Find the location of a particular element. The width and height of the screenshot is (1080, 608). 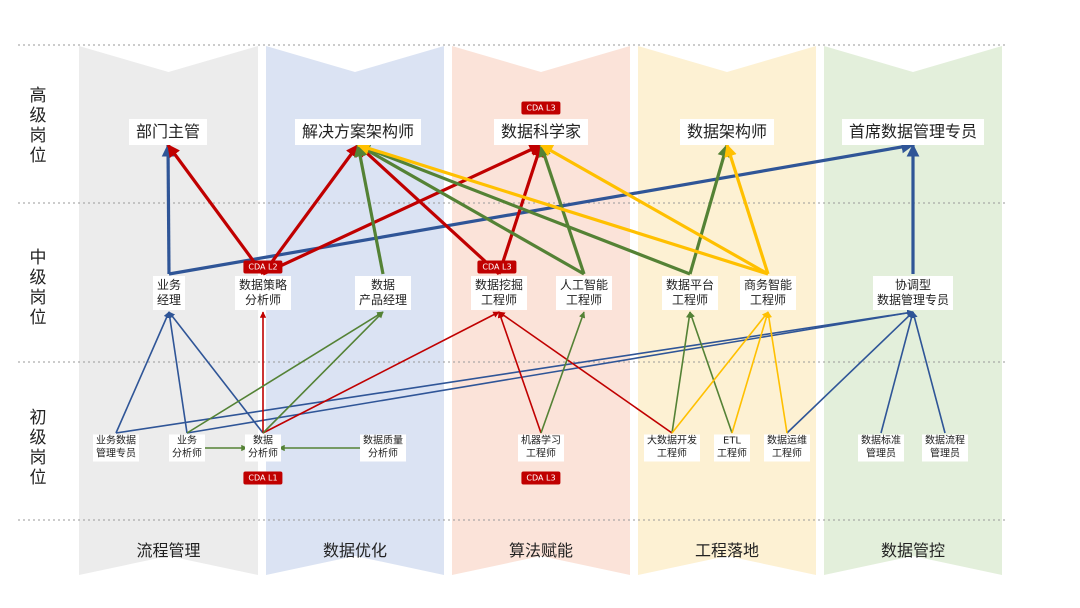

edge-m3-to-s2 is located at coordinates (369, 209).